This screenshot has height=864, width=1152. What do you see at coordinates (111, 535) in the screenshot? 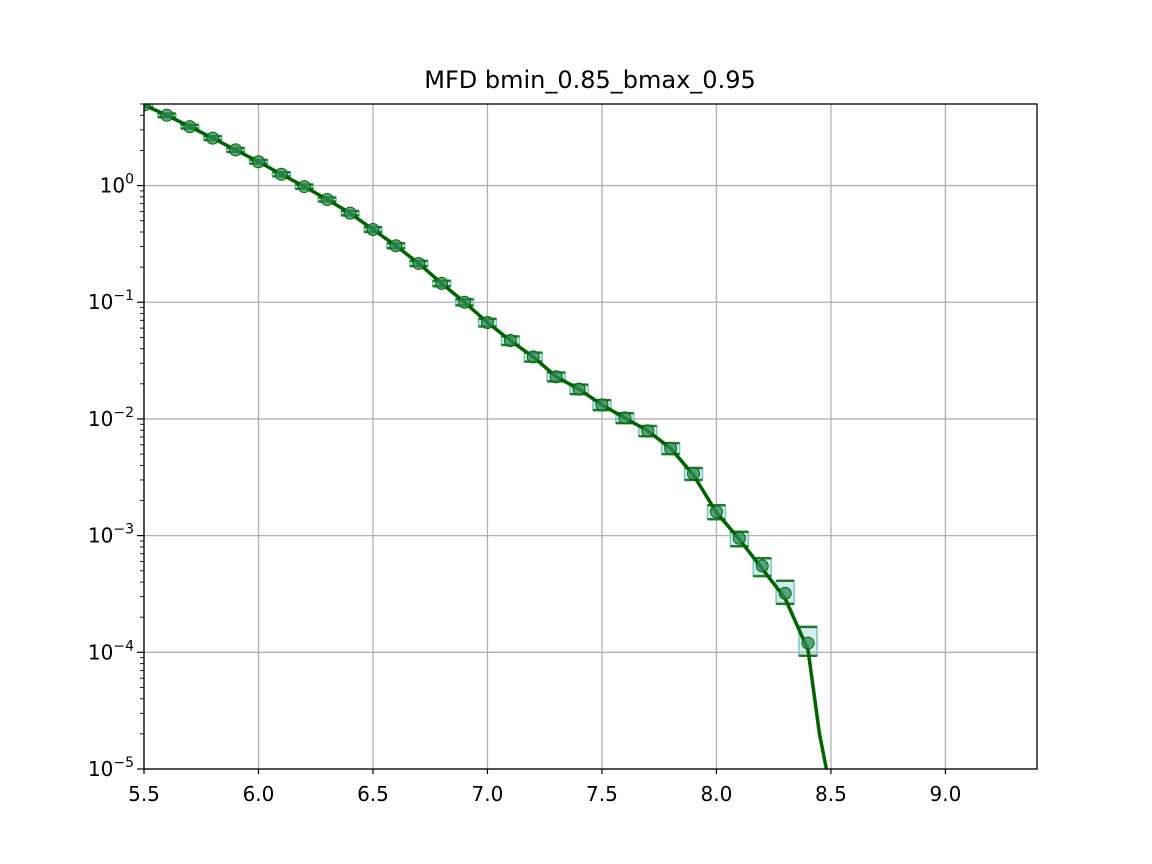
I see `y-tick-label: 10⁻³` at bounding box center [111, 535].